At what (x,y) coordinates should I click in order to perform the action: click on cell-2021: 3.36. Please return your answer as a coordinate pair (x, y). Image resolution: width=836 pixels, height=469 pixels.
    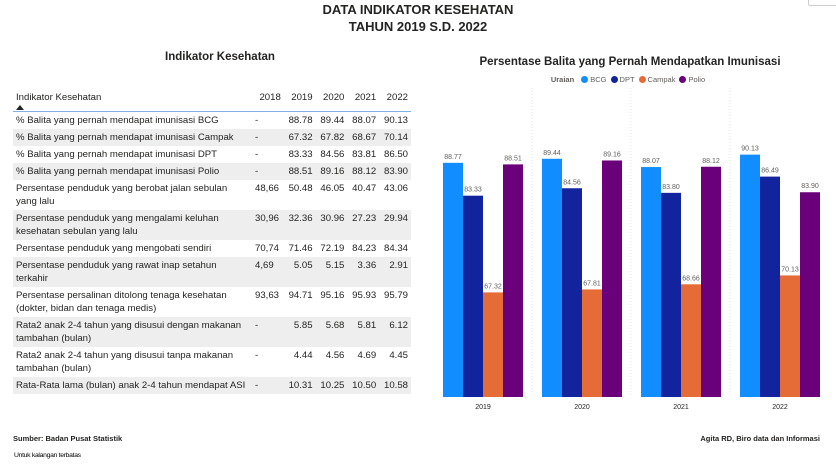
    Looking at the image, I should click on (363, 272).